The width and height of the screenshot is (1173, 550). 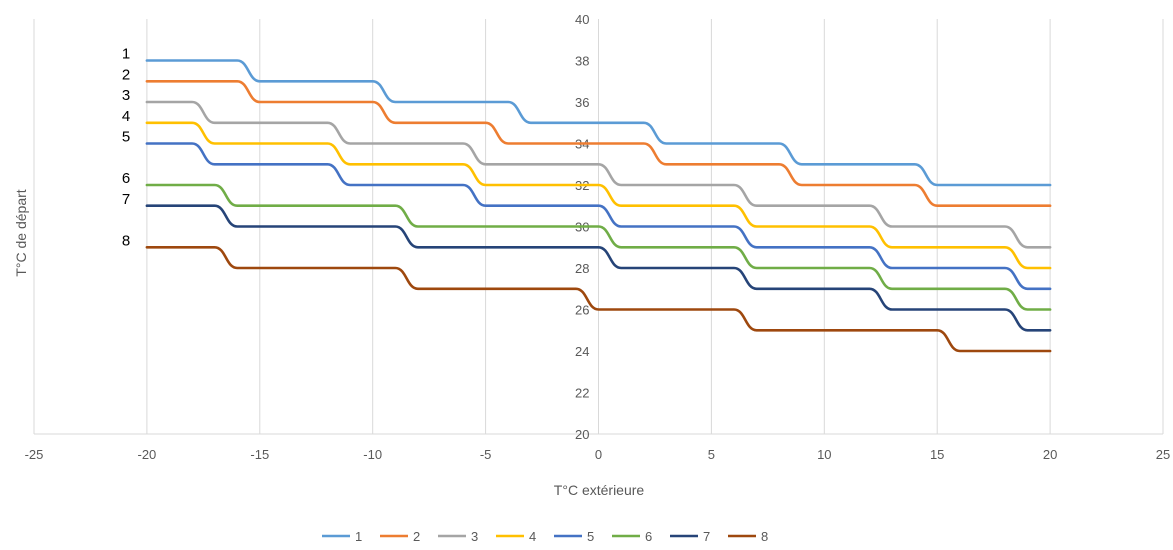 I want to click on x-tick-label: 15, so click(x=937, y=454).